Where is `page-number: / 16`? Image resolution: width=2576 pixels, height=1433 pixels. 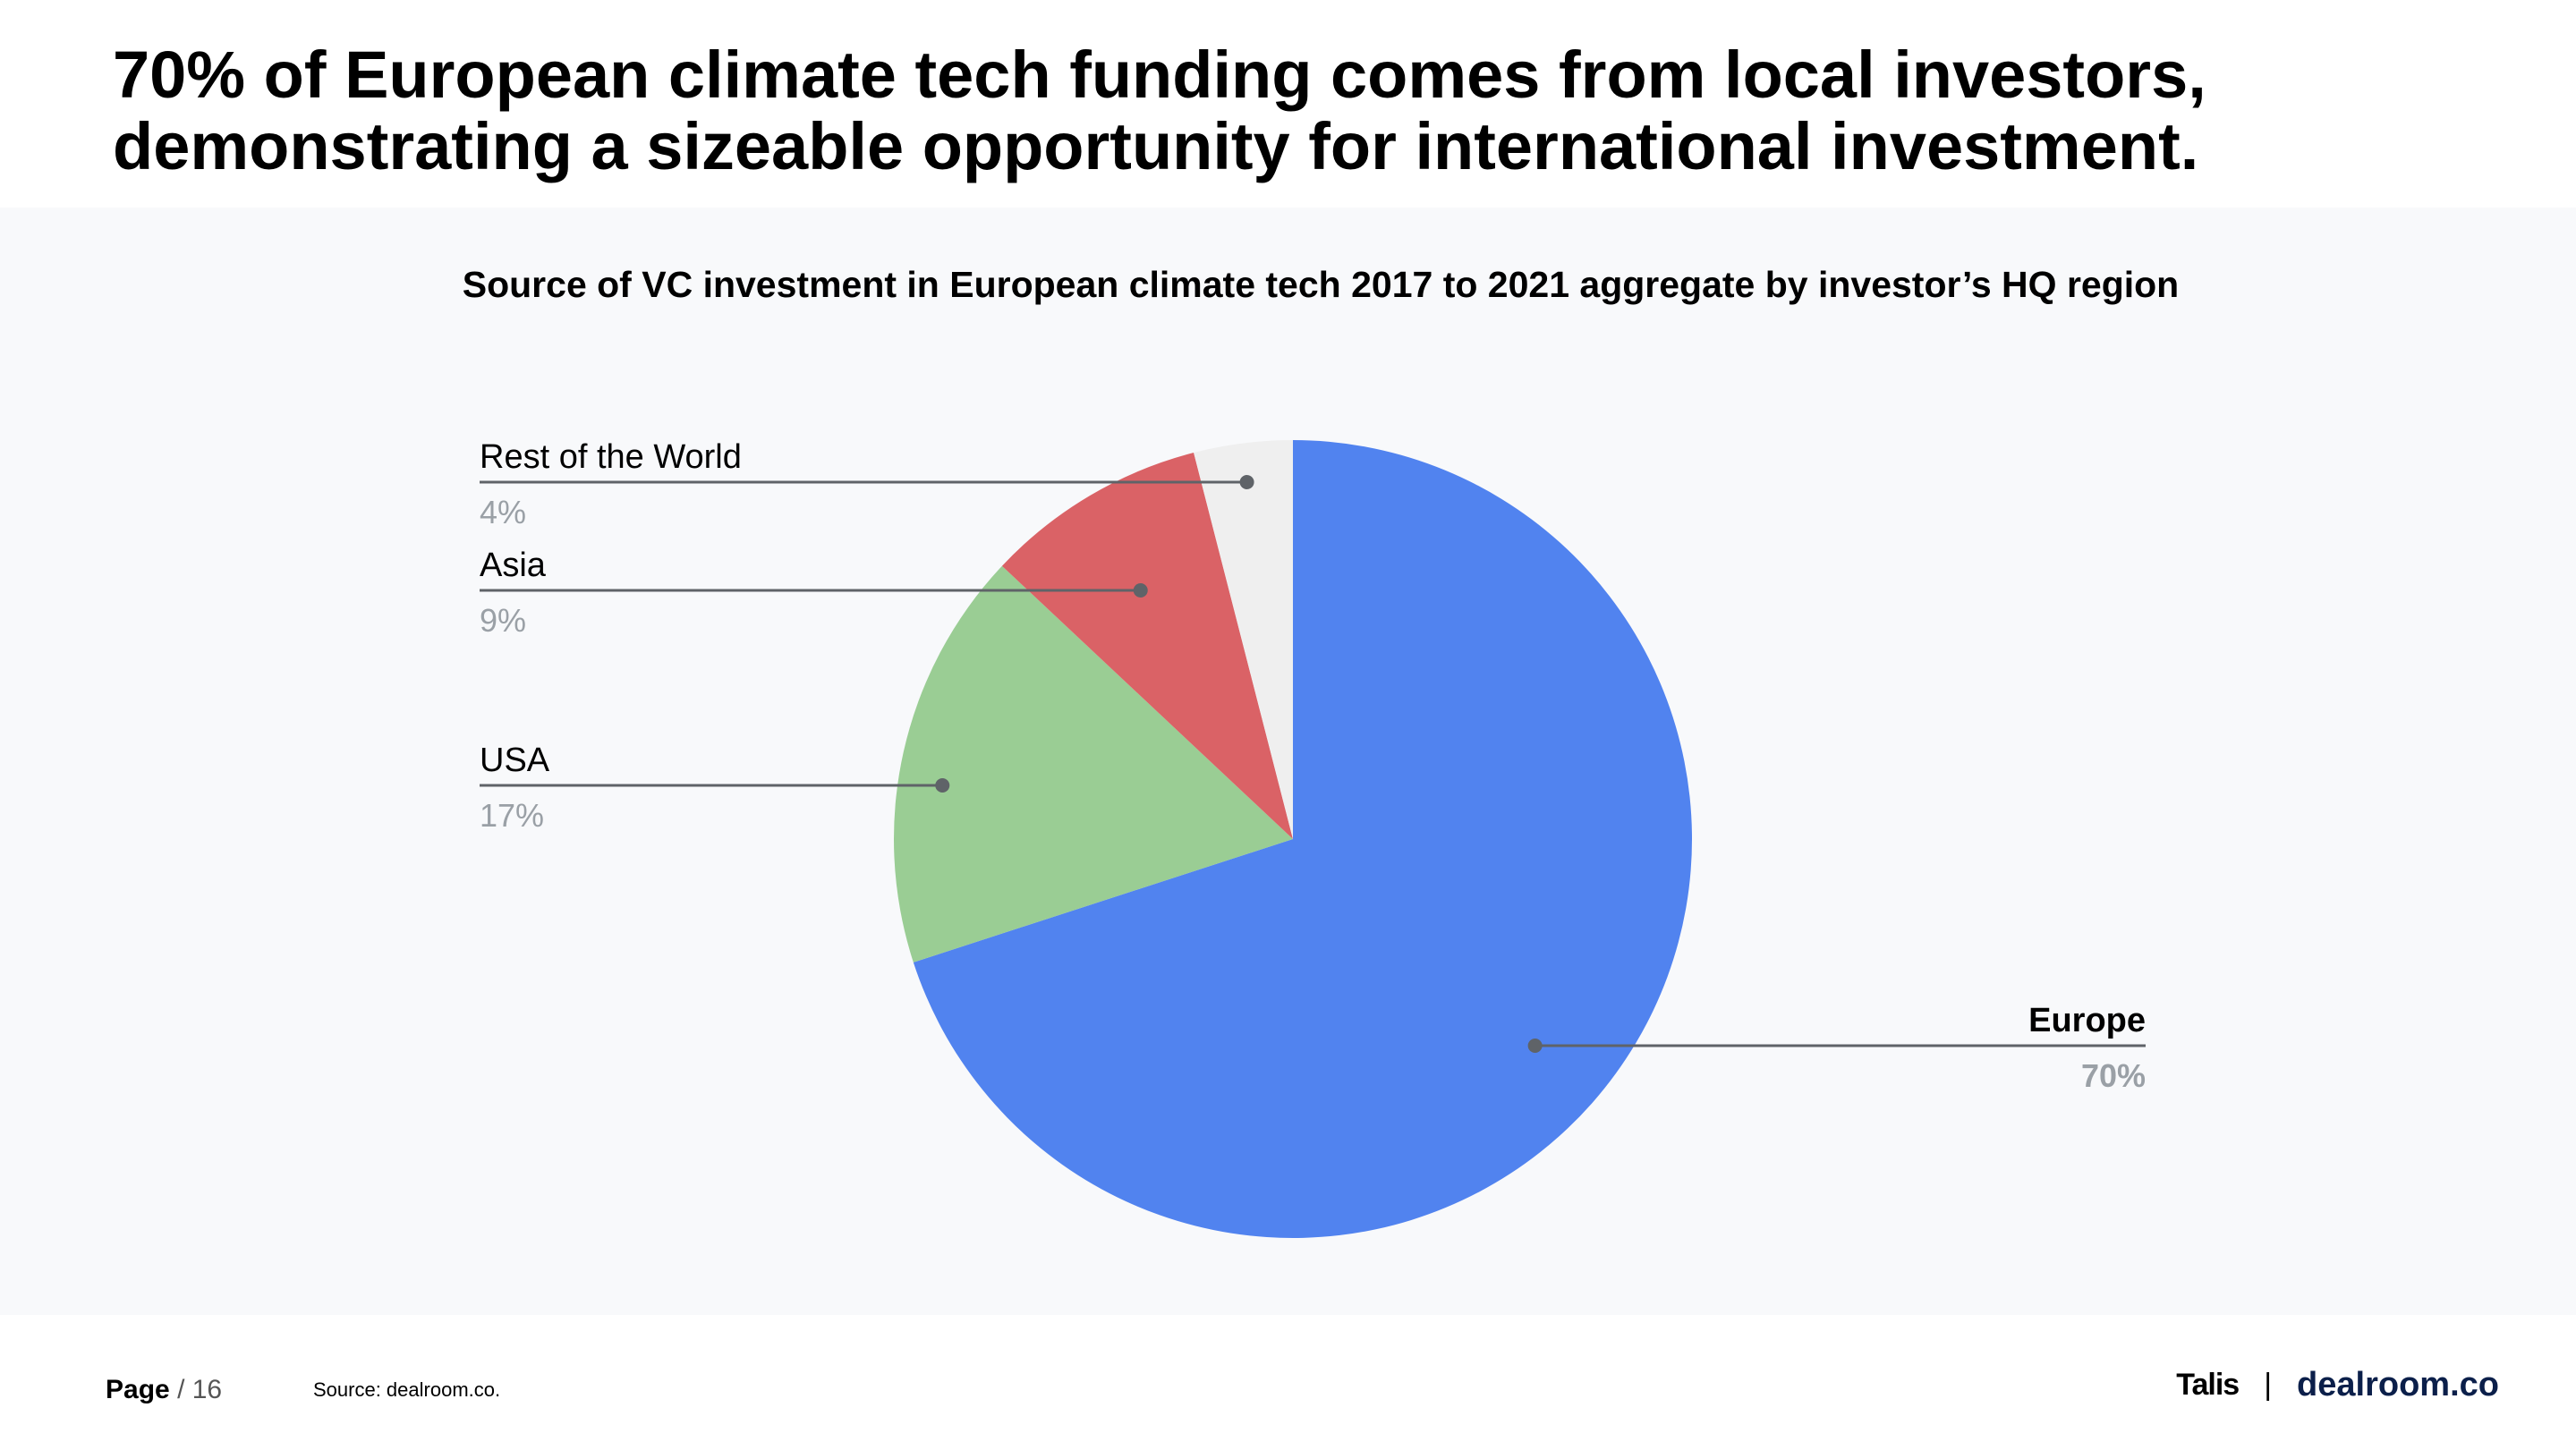
page-number: / 16 is located at coordinates (200, 1389).